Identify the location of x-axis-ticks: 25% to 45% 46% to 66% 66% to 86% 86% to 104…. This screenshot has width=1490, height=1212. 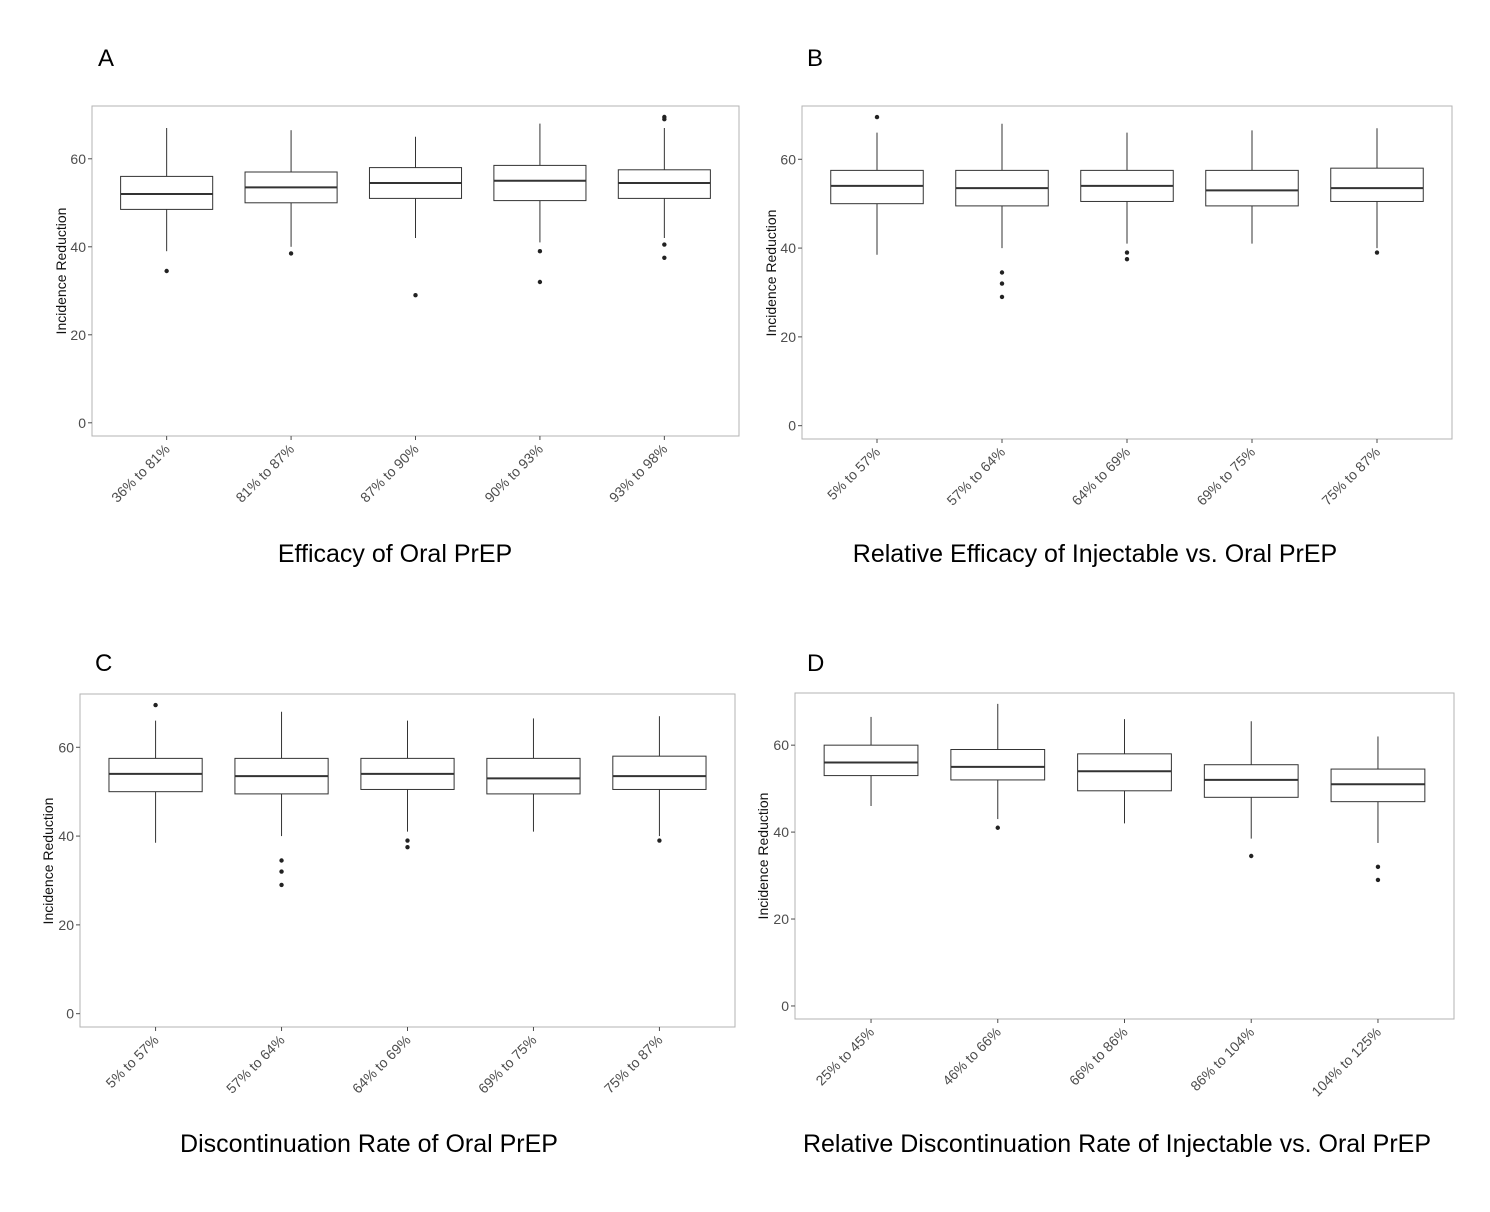
(1098, 1059).